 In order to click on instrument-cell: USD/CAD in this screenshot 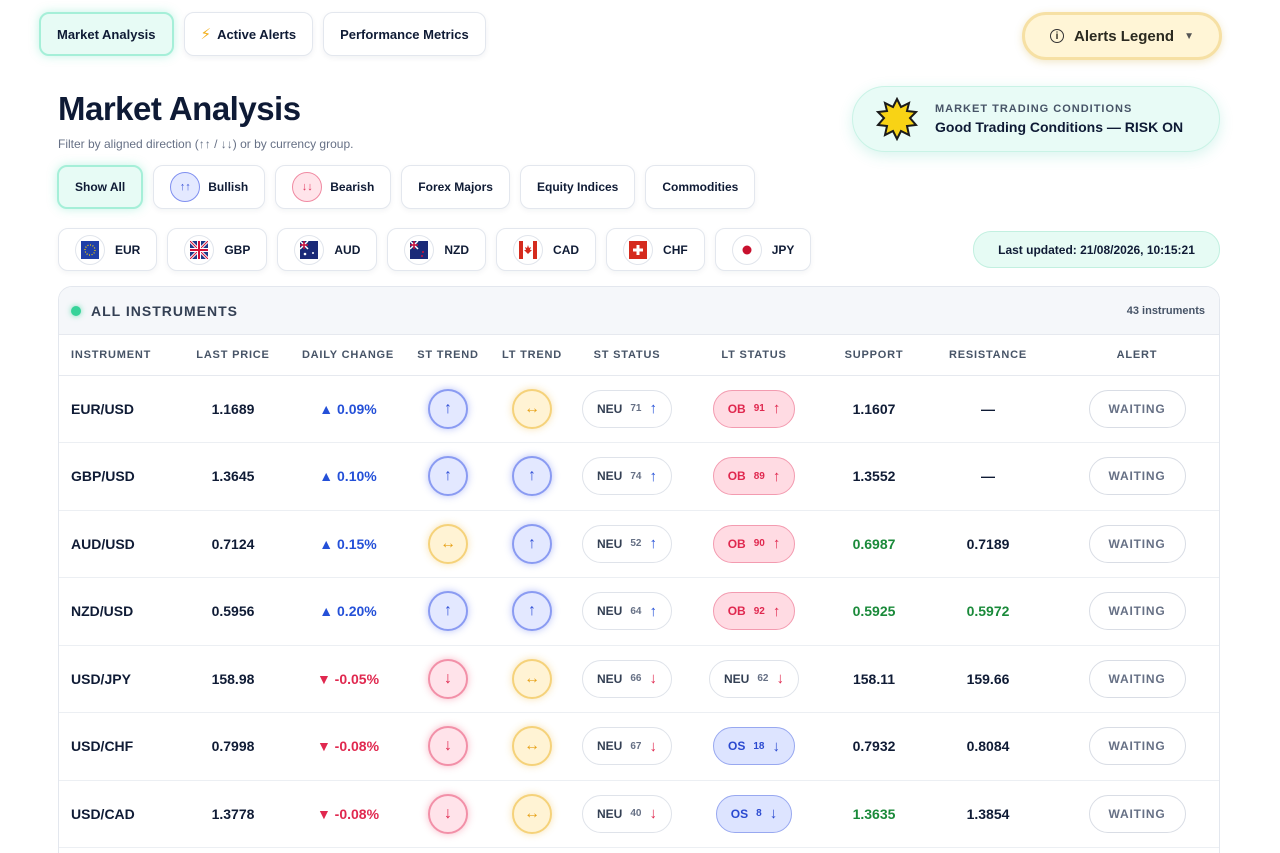, I will do `click(116, 814)`.